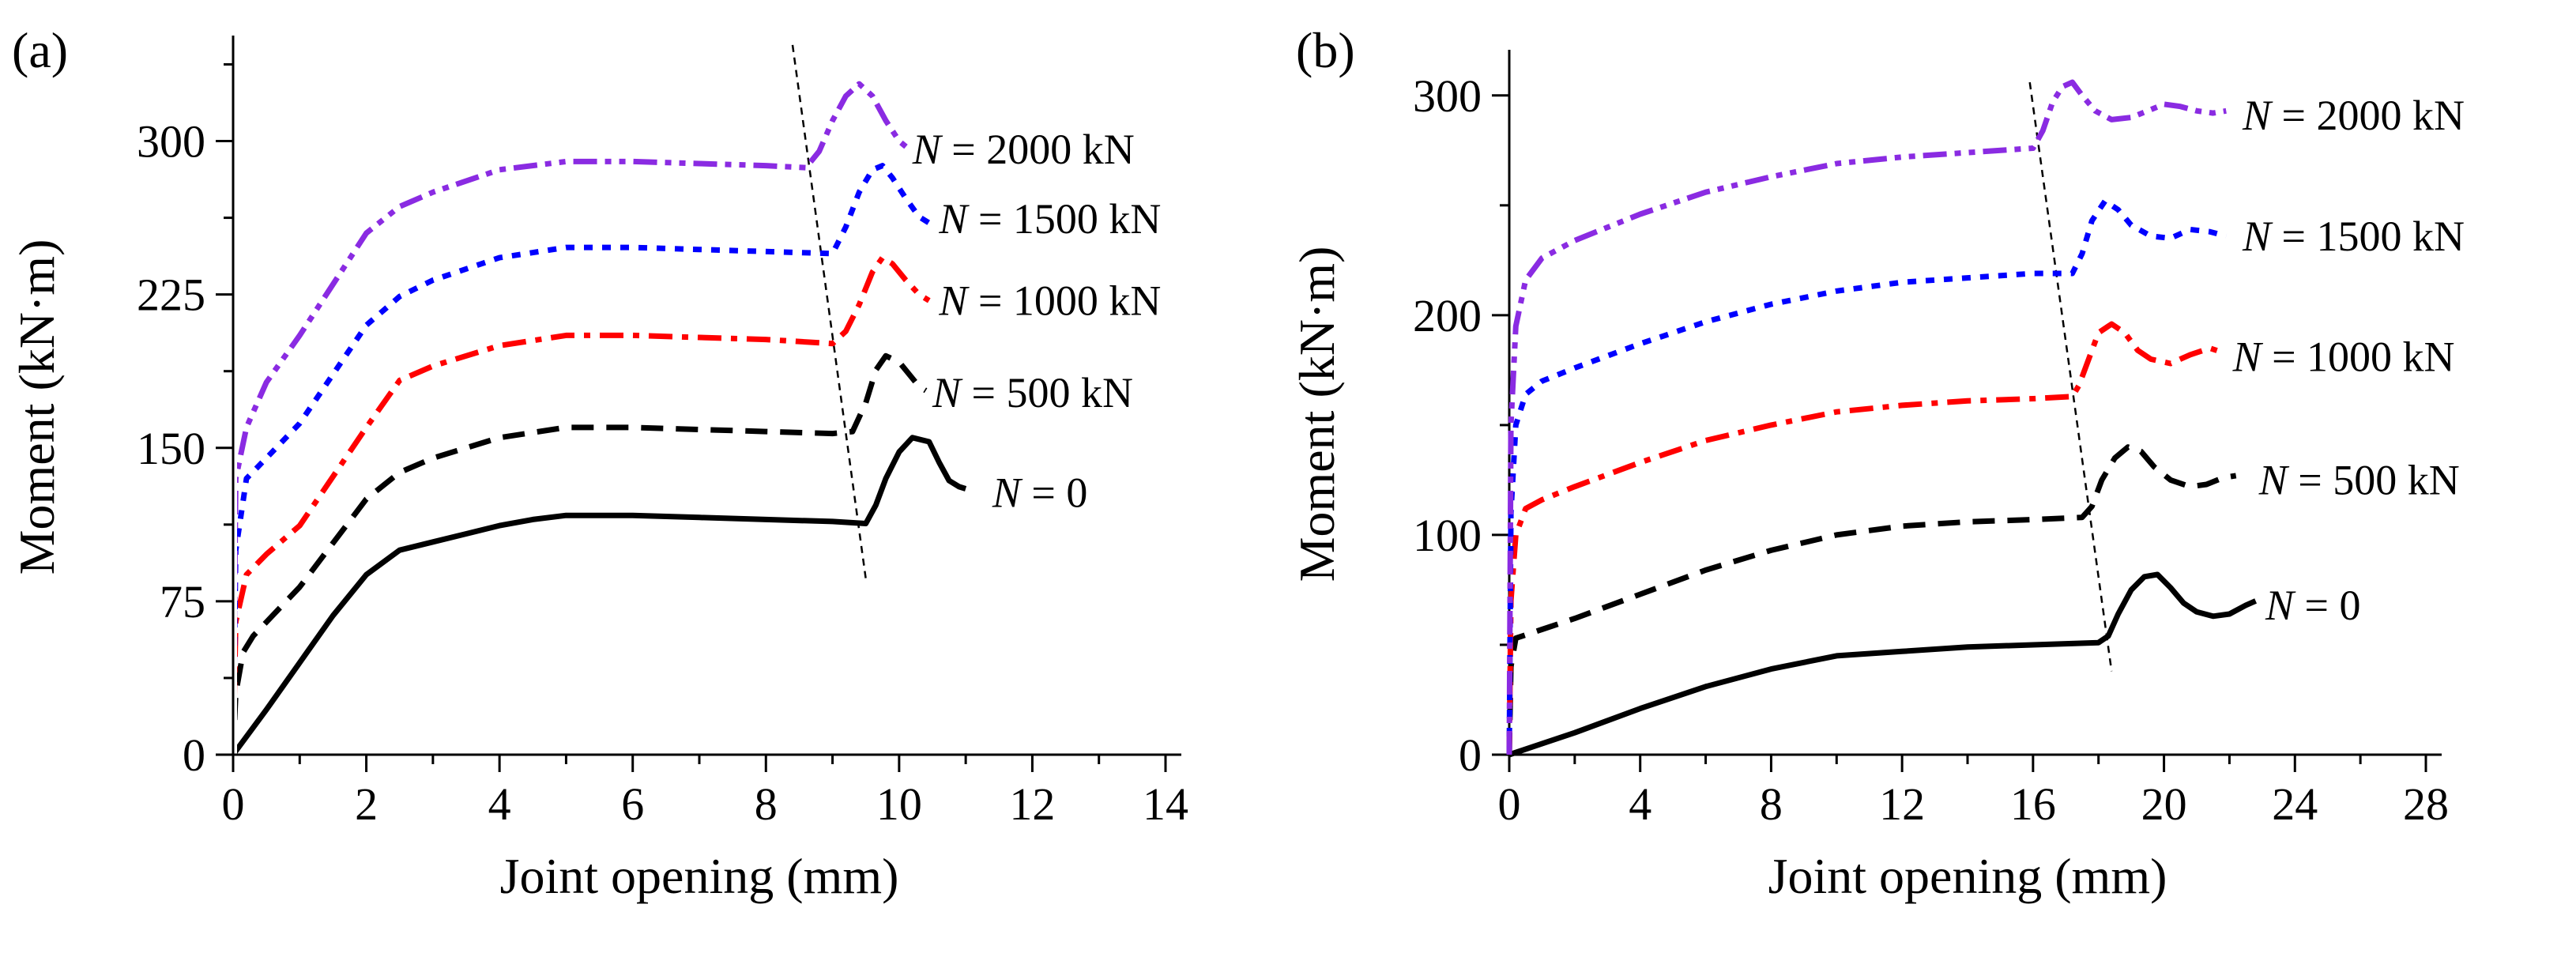 Image resolution: width=2576 pixels, height=972 pixels. What do you see at coordinates (2033, 804) in the screenshot?
I see `x-tick-label: 16` at bounding box center [2033, 804].